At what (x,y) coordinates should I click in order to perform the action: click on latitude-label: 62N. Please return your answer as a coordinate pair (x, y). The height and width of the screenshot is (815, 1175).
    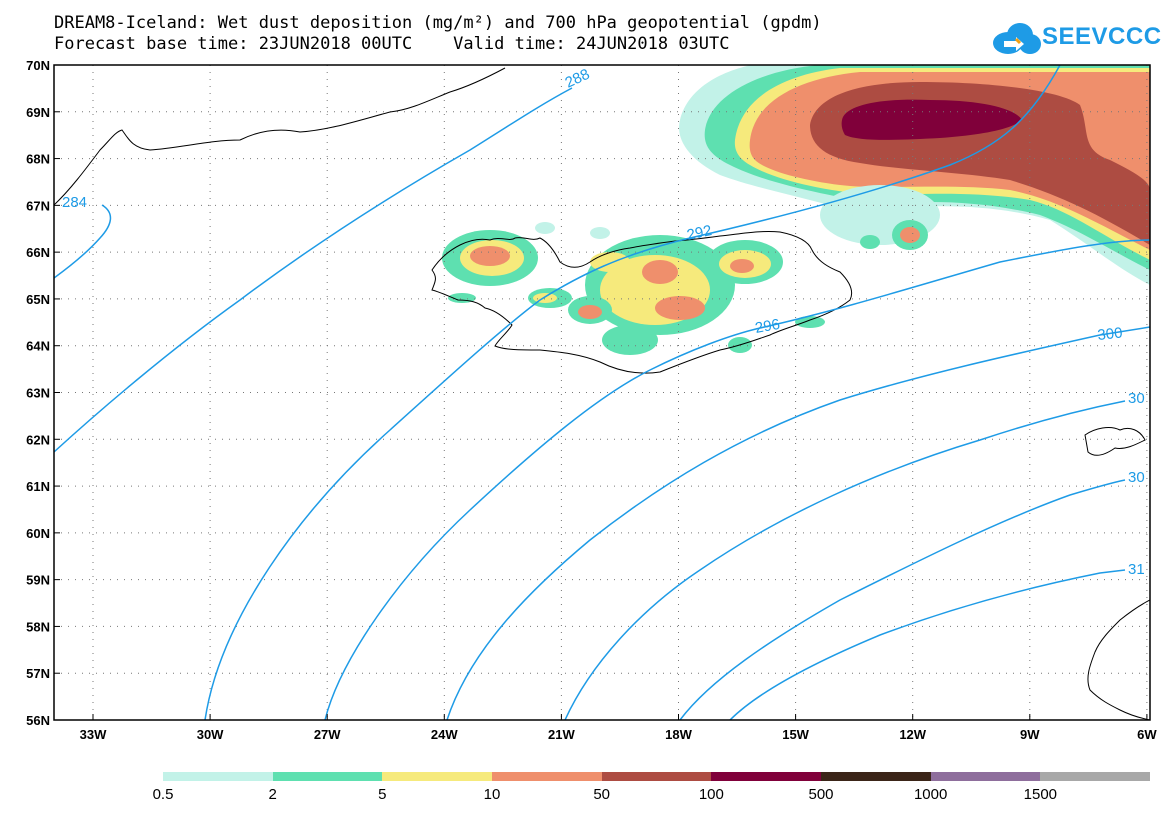
    Looking at the image, I should click on (38, 439).